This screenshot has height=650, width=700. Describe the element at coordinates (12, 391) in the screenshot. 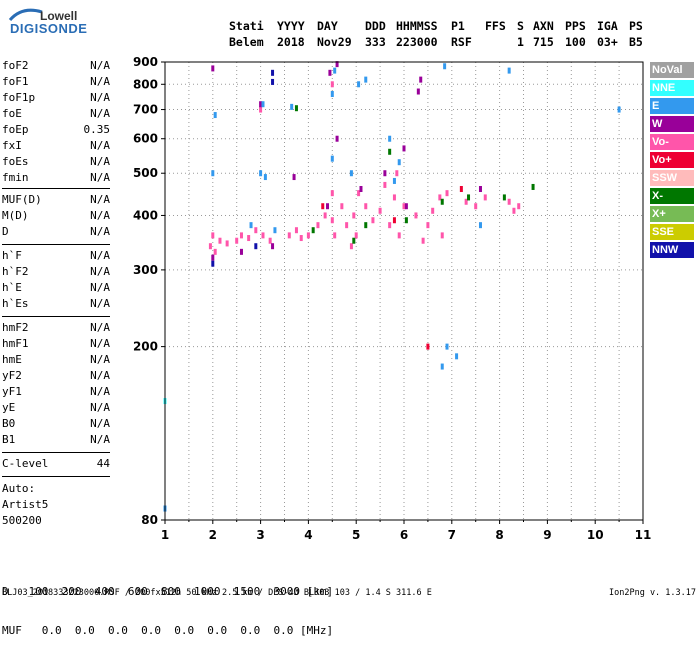

I see `param-name: yF1` at that location.